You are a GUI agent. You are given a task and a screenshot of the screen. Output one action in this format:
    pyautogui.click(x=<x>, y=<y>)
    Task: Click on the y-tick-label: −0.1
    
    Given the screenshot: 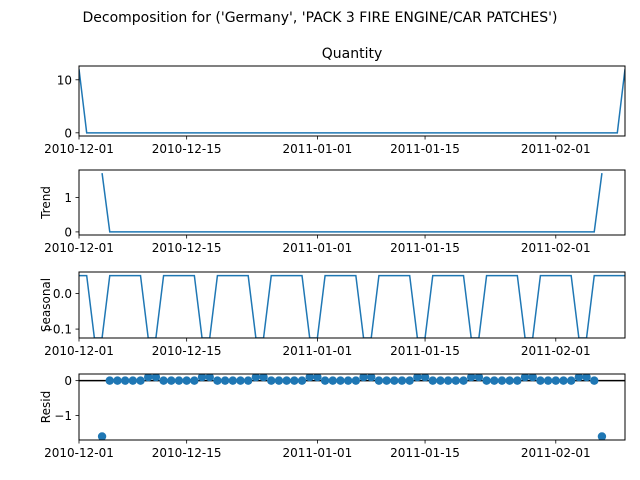 What is the action you would take?
    pyautogui.click(x=57, y=330)
    